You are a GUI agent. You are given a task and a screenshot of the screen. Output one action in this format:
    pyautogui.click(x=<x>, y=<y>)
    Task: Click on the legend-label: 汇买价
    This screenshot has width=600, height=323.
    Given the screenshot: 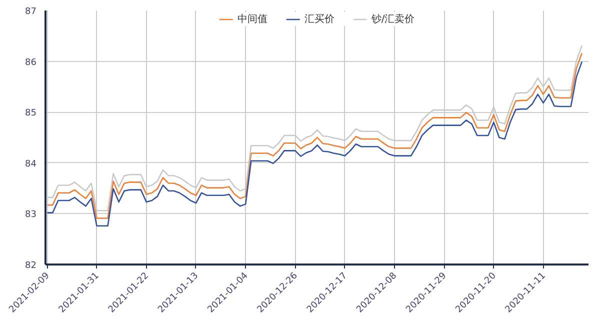 What is the action you would take?
    pyautogui.click(x=319, y=19)
    